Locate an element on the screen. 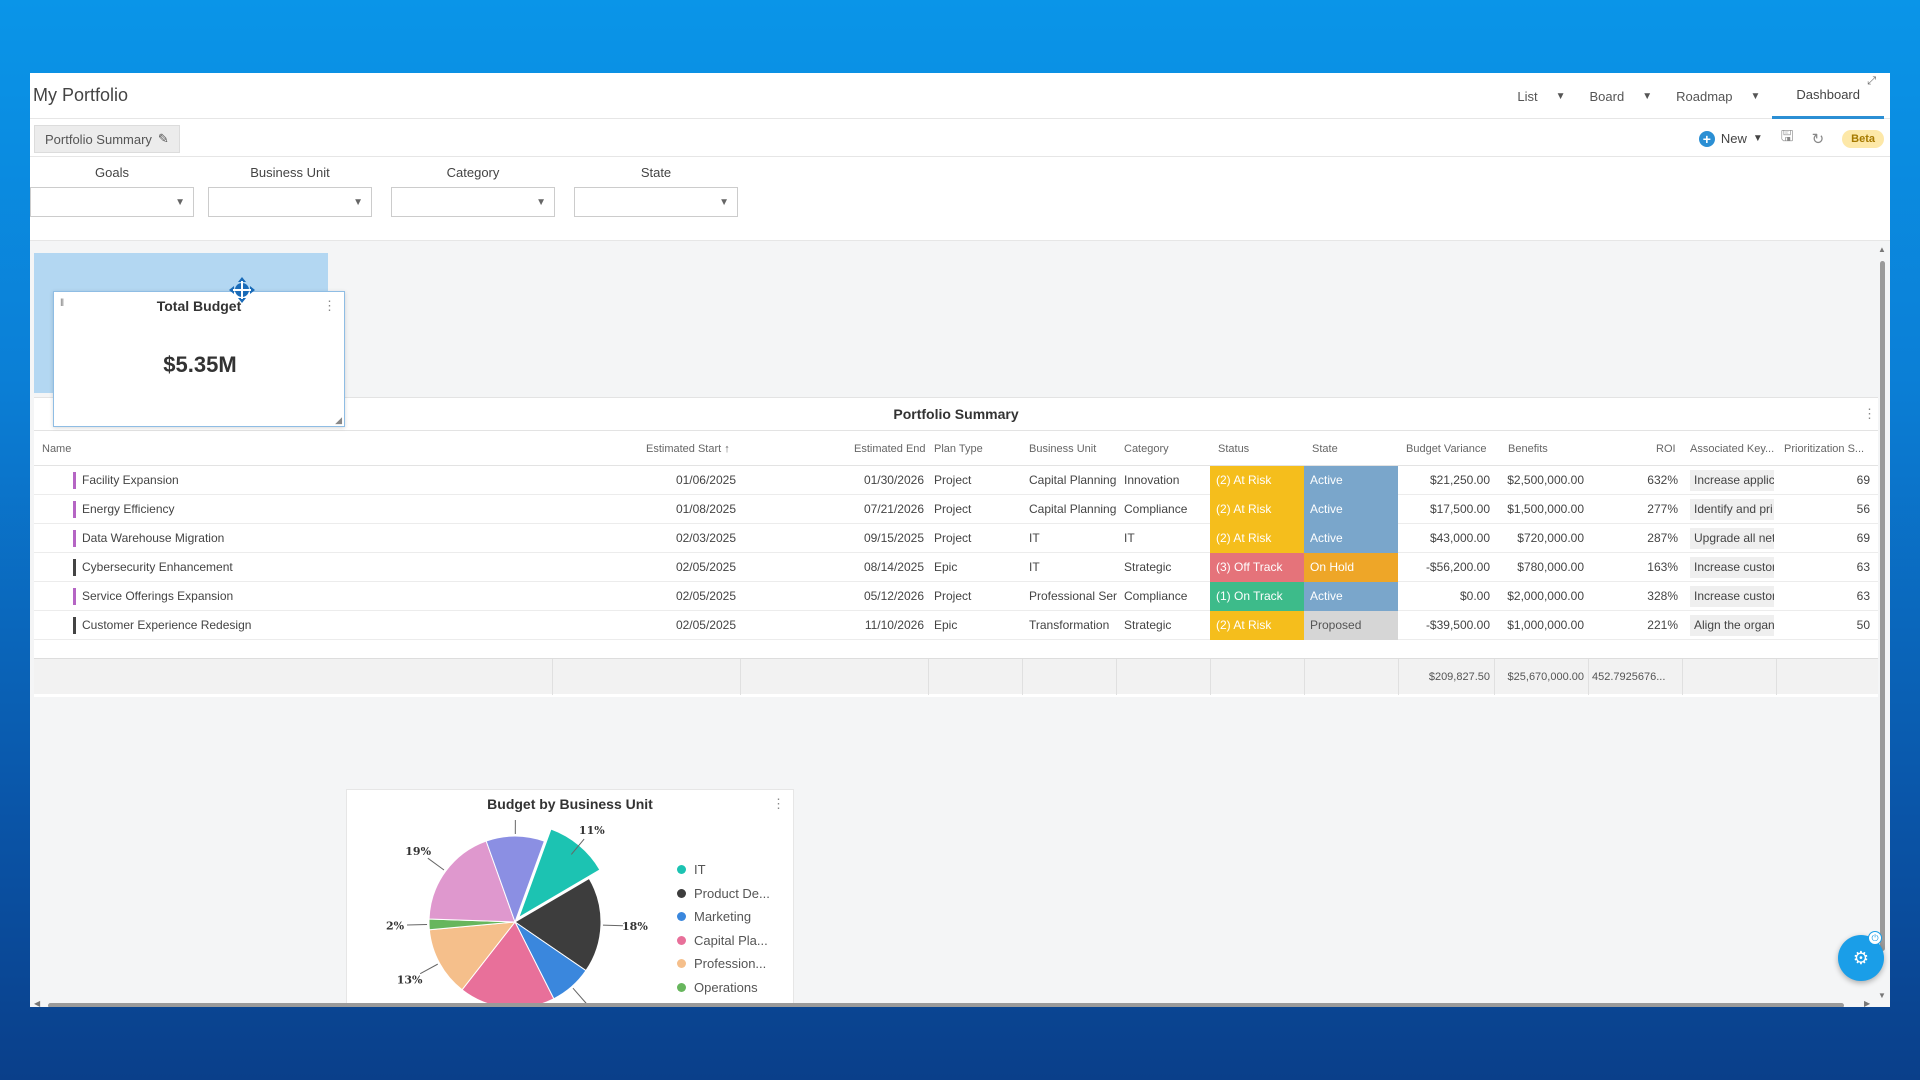  cell-associated-key: Align the organ is located at coordinates (1732, 625).